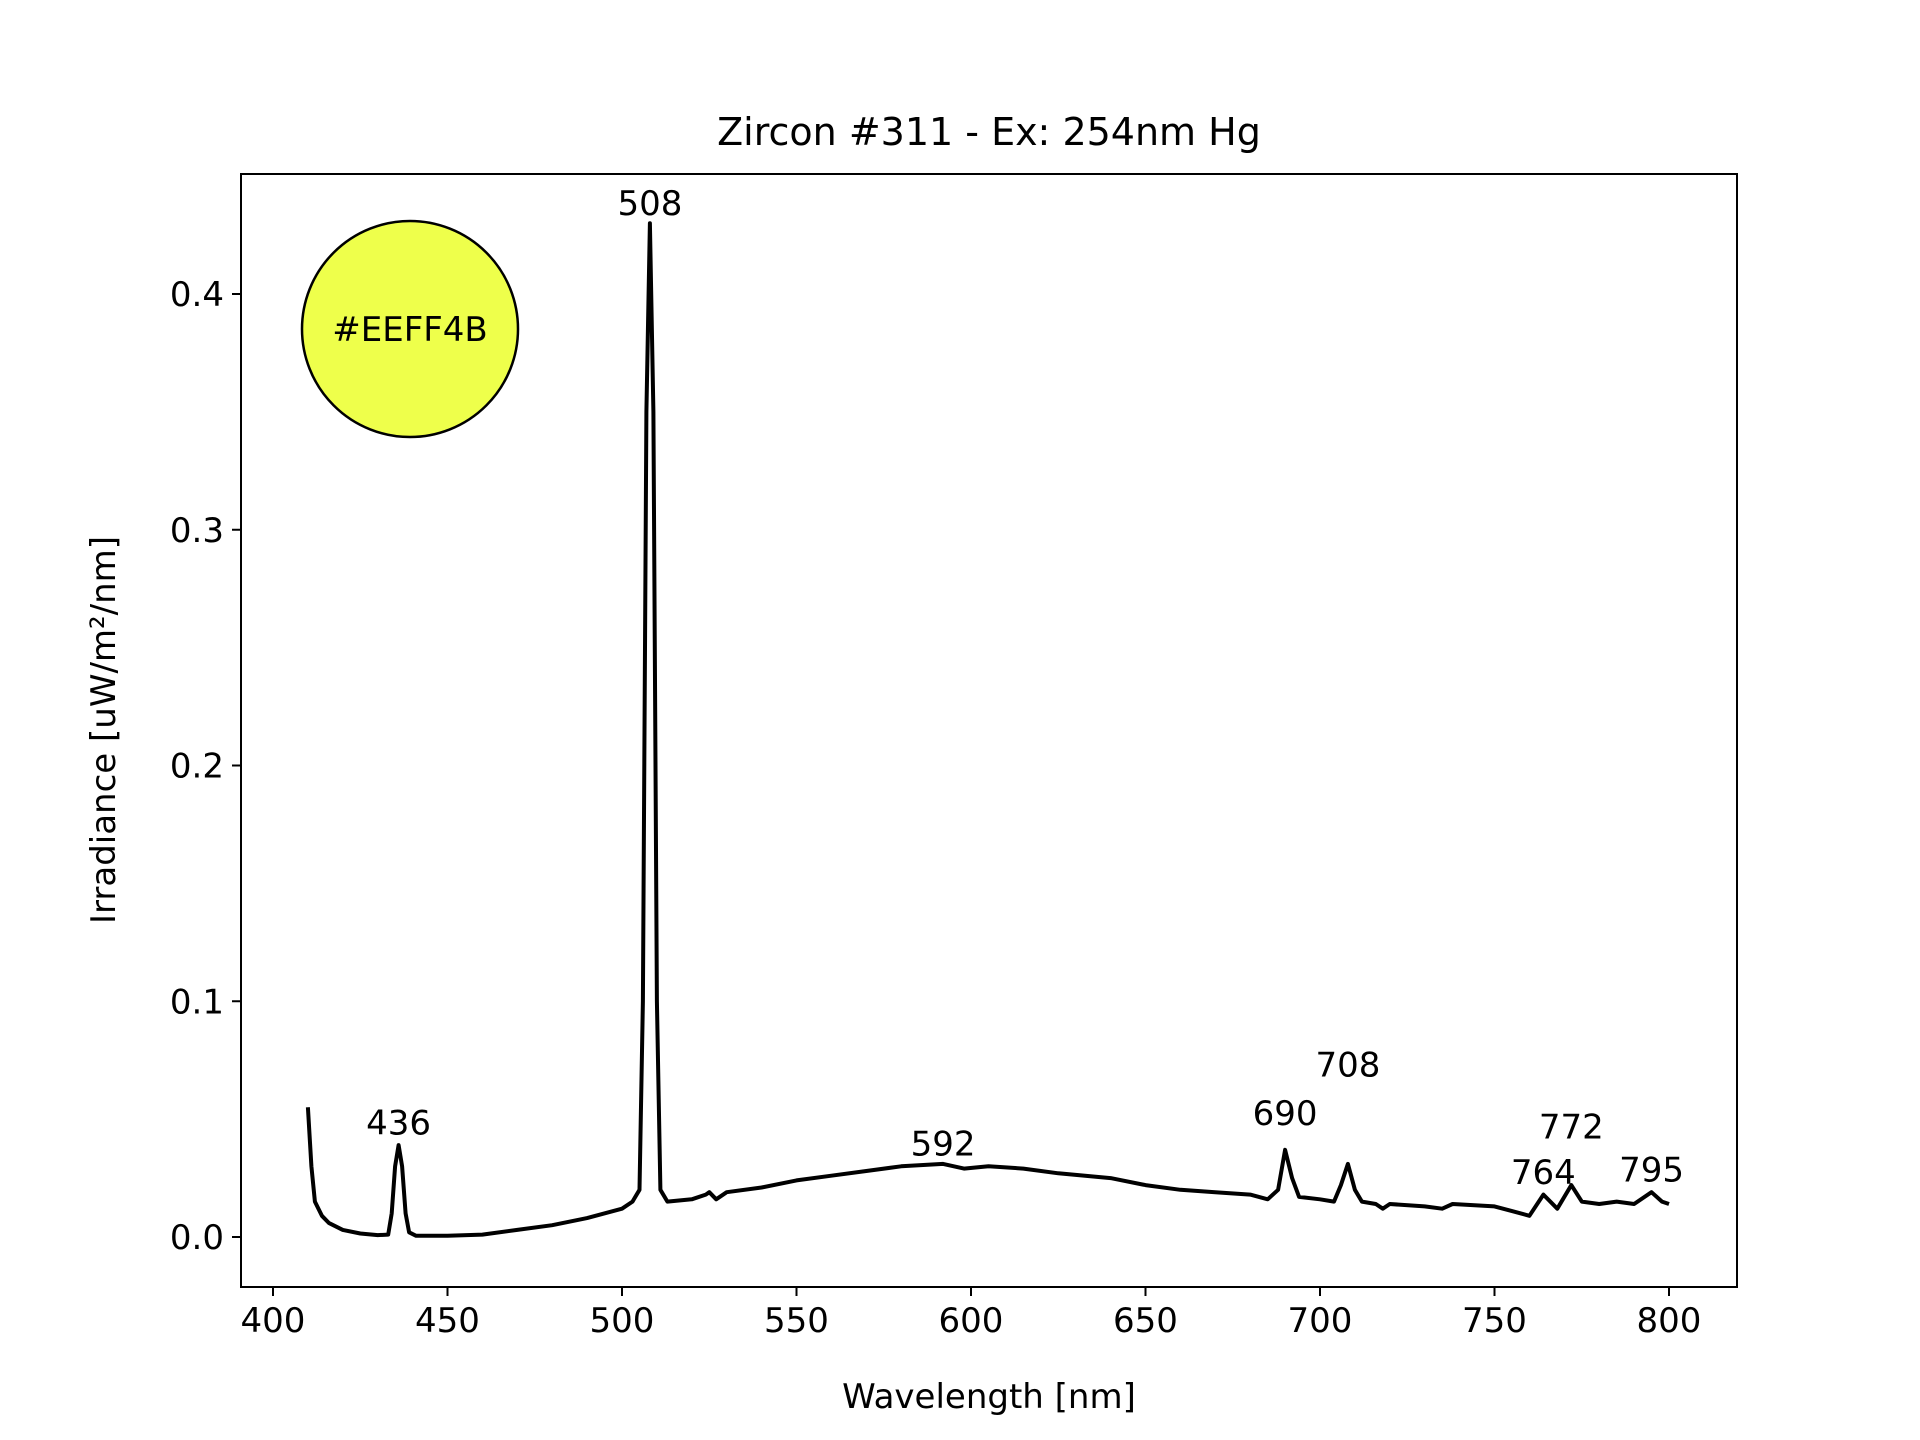 This screenshot has height=1440, width=1920. Describe the element at coordinates (1285, 1114) in the screenshot. I see `peak-label: 690` at that location.